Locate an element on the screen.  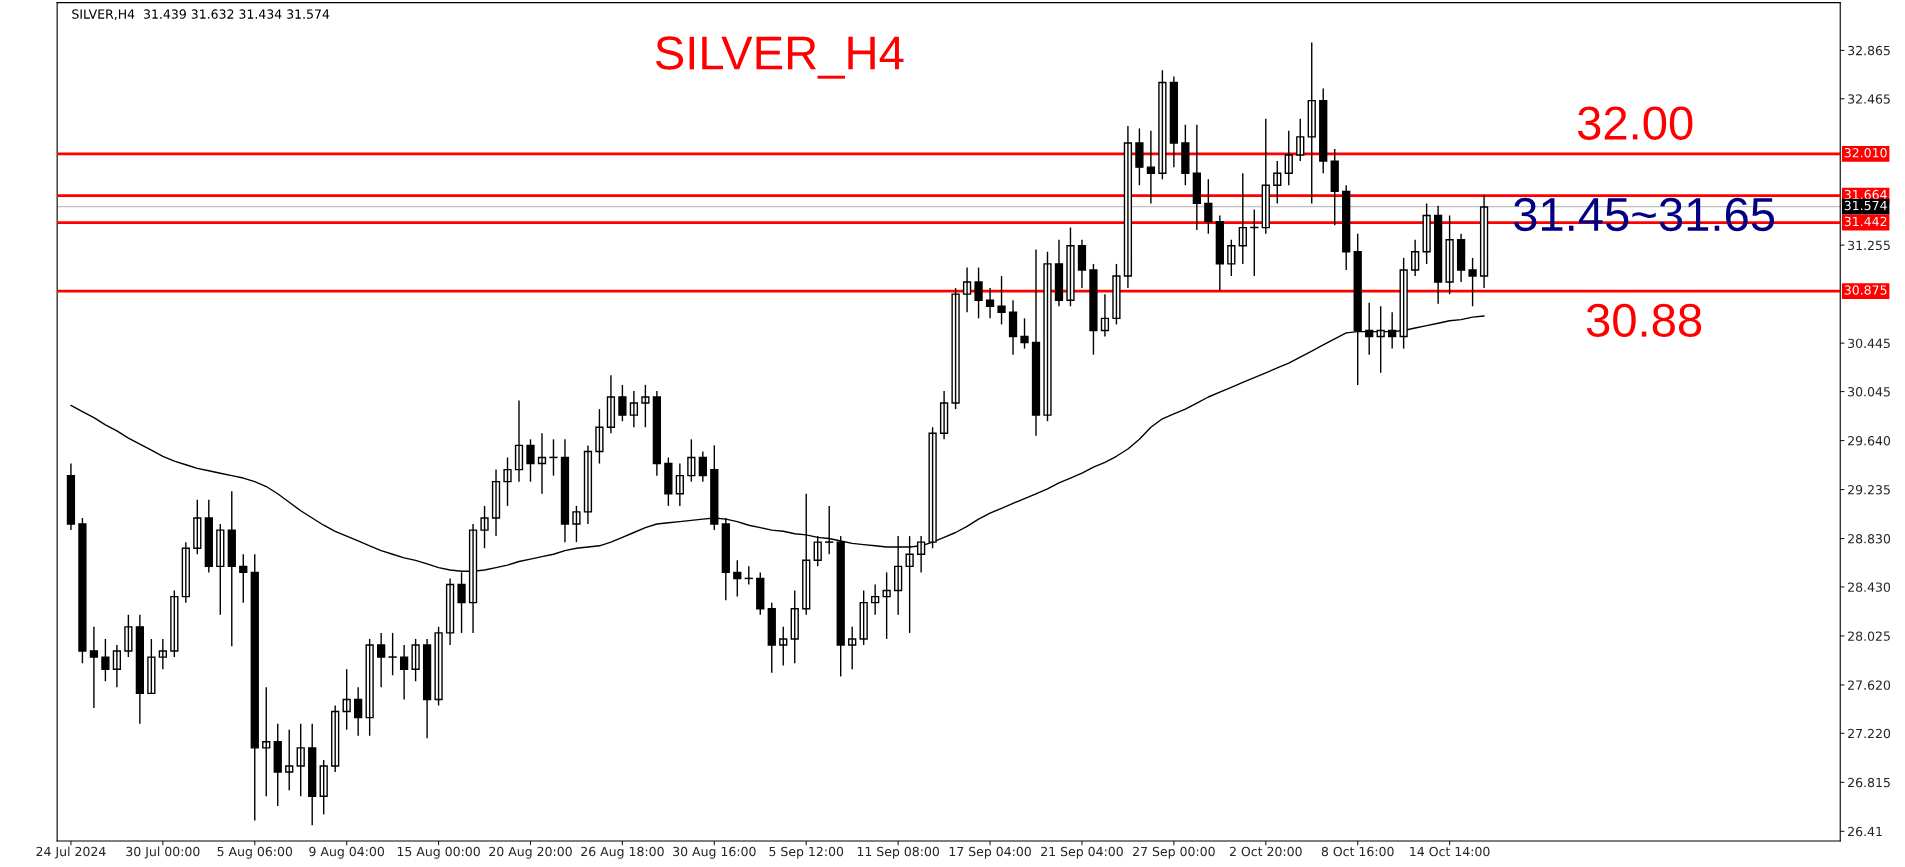
y-tick-label: 29.235 is located at coordinates (1869, 490).